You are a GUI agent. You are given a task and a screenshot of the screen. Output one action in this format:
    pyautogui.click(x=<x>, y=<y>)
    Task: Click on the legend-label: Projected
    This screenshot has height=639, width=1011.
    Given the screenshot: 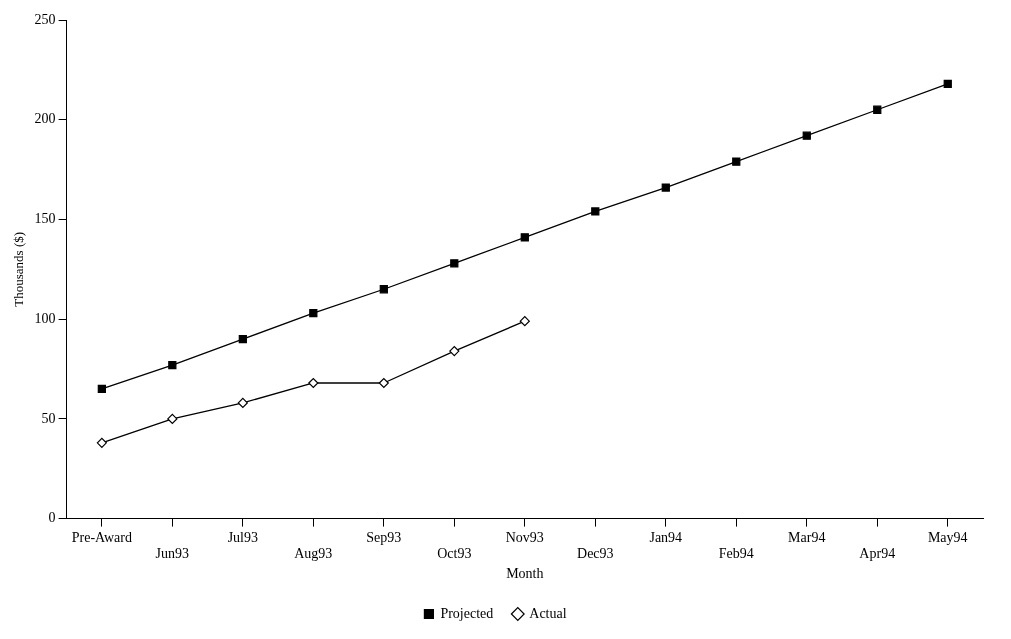 What is the action you would take?
    pyautogui.click(x=467, y=613)
    